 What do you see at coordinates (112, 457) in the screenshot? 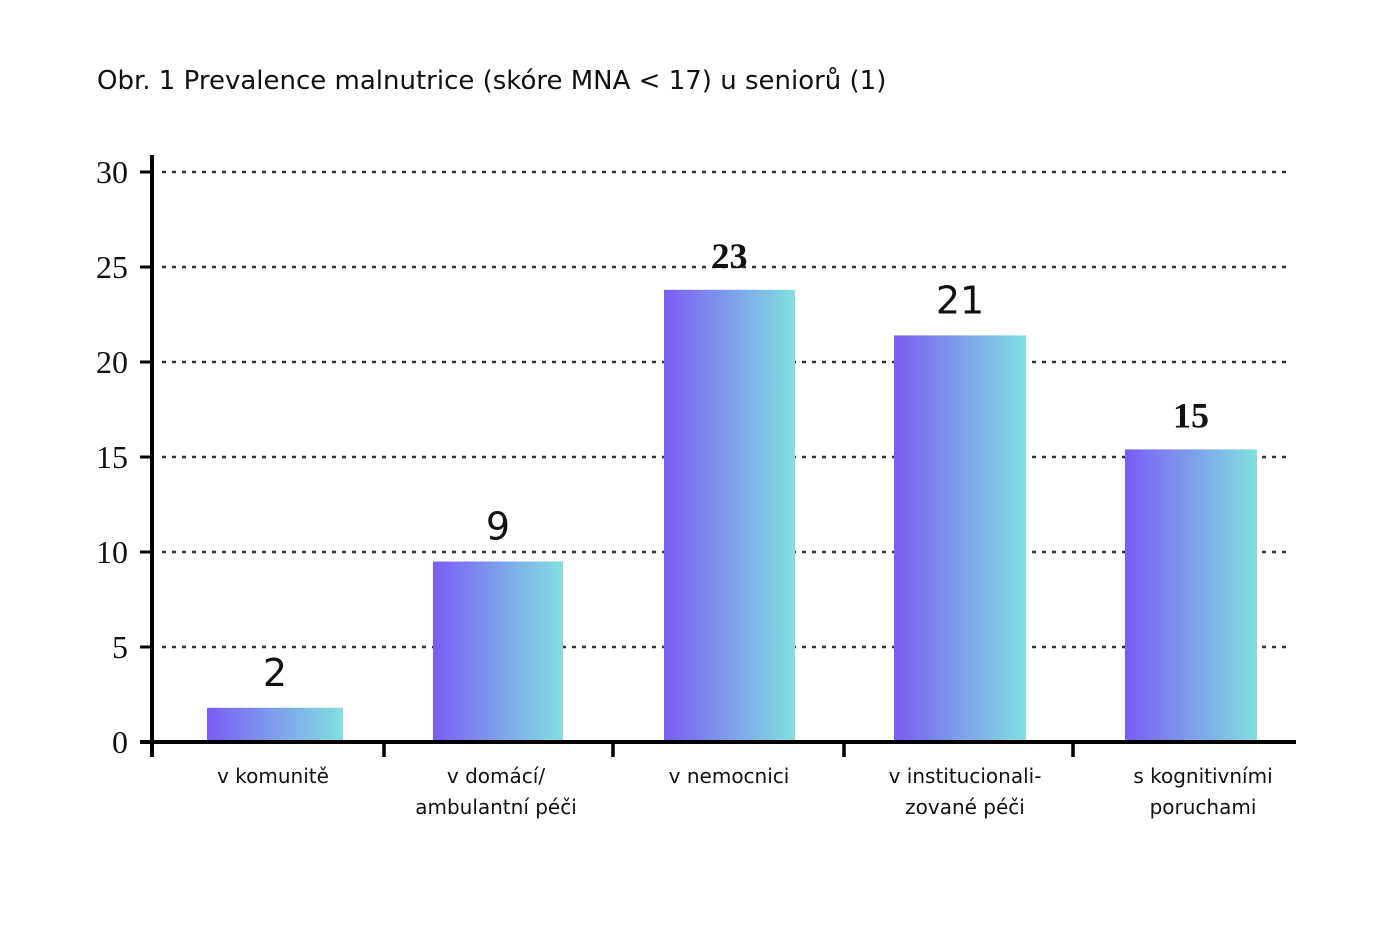
I see `y-tick-label: 15` at bounding box center [112, 457].